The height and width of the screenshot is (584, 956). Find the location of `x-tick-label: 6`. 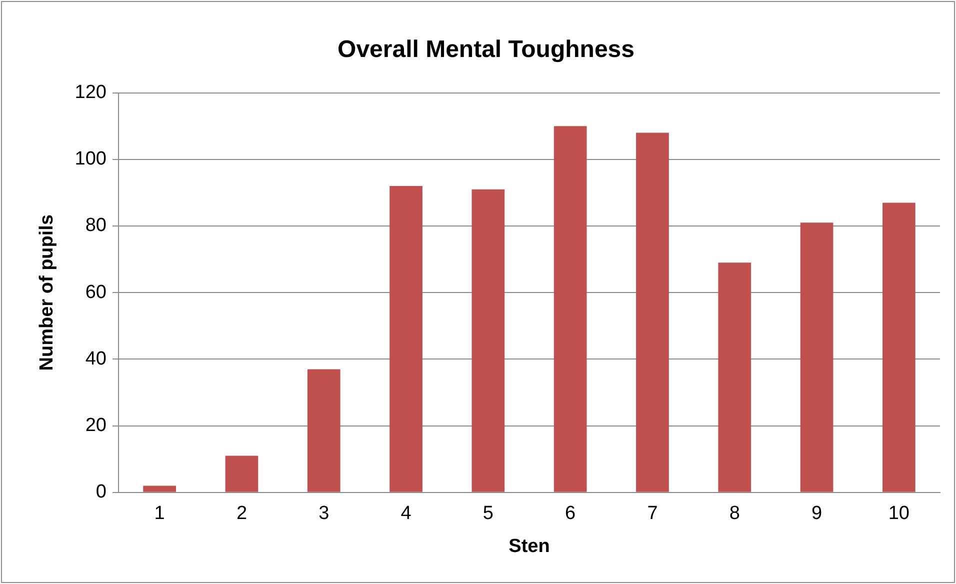

x-tick-label: 6 is located at coordinates (570, 513).